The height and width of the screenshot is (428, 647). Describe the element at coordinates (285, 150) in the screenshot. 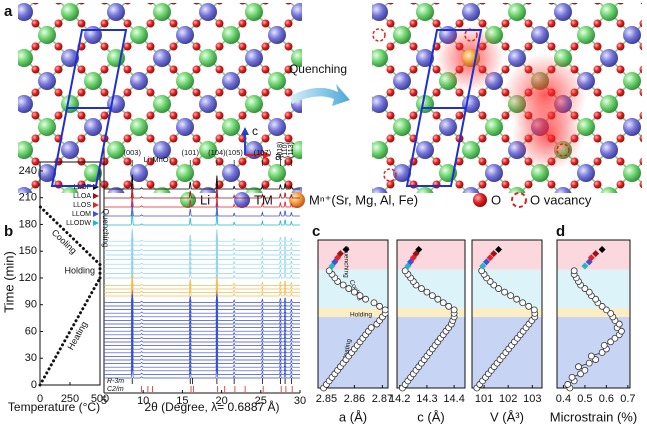

I see `peak-label: (110)` at that location.